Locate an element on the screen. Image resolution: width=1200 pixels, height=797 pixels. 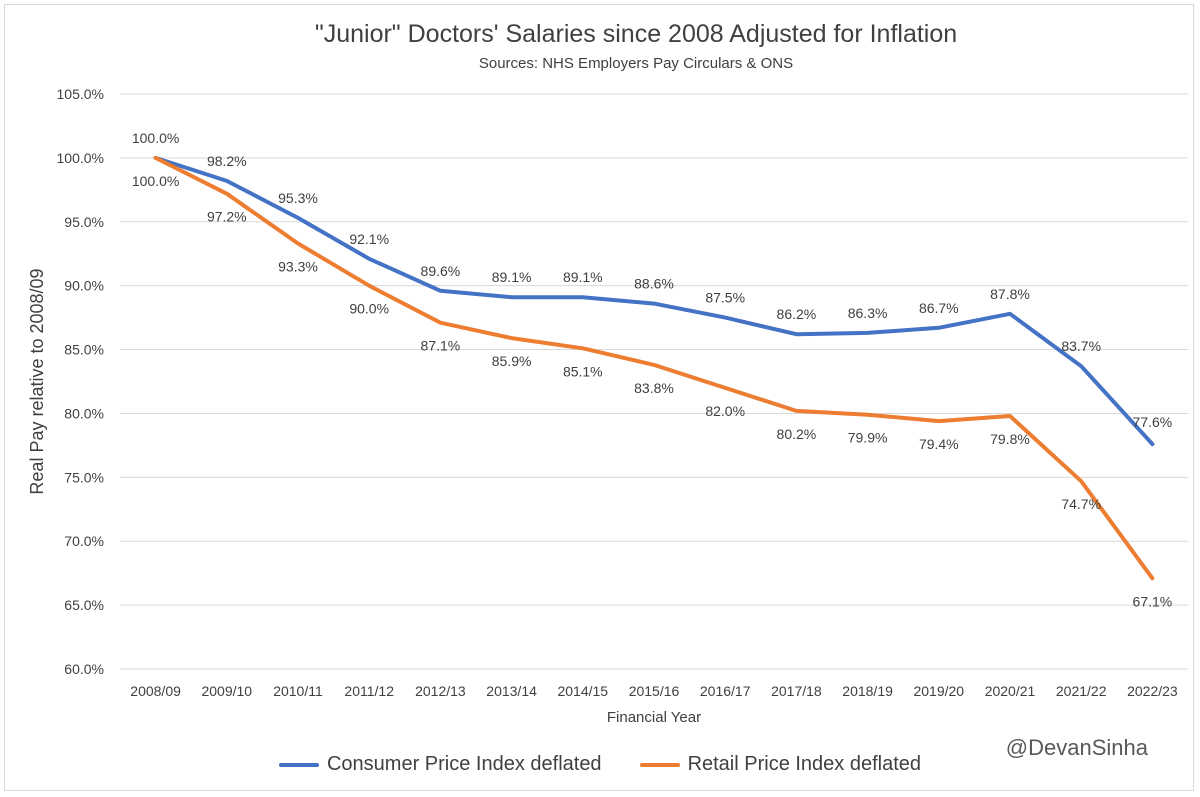
data-label-rpi: 82.0% is located at coordinates (725, 411).